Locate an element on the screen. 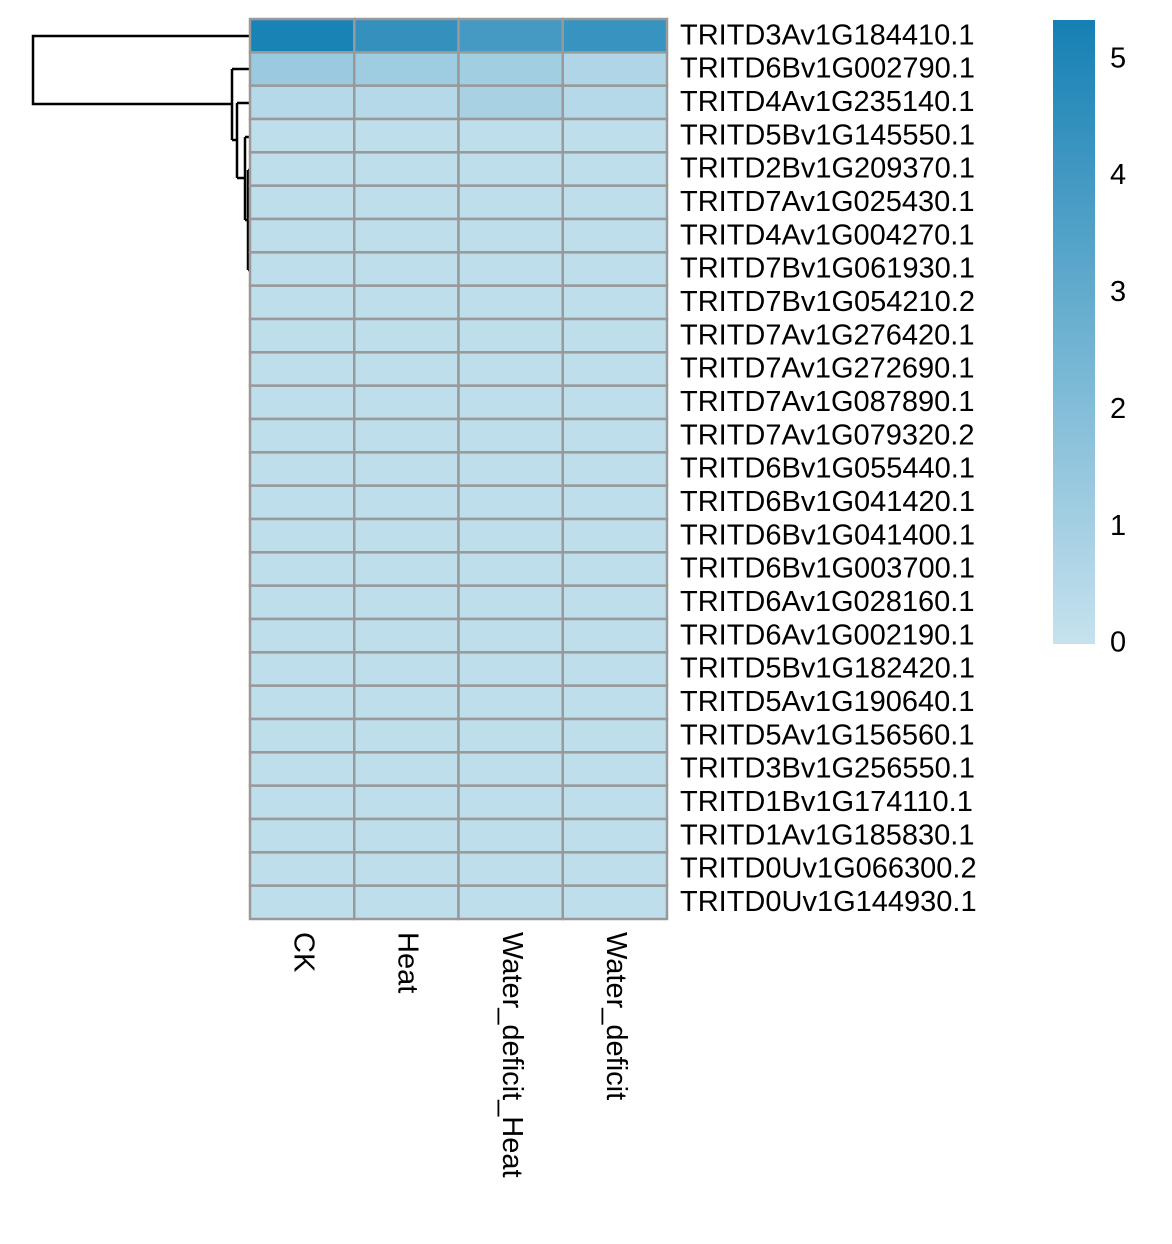  colorbar-tick-label: 3 is located at coordinates (1118, 292).